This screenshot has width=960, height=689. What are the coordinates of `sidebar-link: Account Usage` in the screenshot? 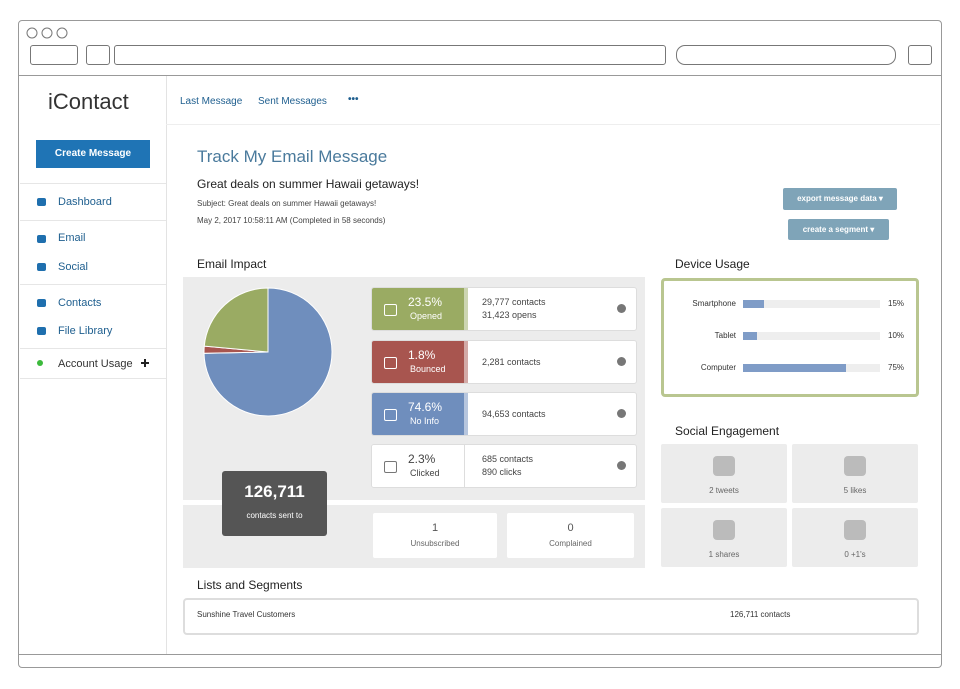 It's located at (95, 364).